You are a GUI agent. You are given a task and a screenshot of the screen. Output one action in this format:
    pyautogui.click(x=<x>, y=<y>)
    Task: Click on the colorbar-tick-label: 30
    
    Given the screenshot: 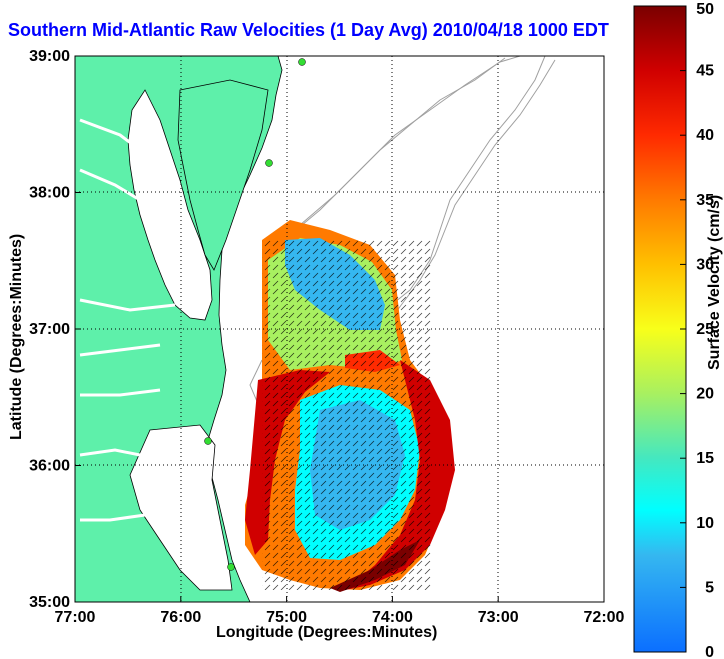 What is the action you would take?
    pyautogui.click(x=705, y=264)
    